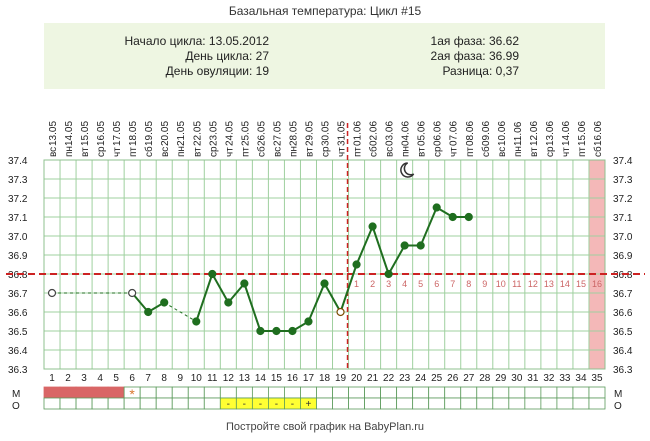 The image size is (650, 441). What do you see at coordinates (18, 199) in the screenshot?
I see `y-tick-label-left: 37.2` at bounding box center [18, 199].